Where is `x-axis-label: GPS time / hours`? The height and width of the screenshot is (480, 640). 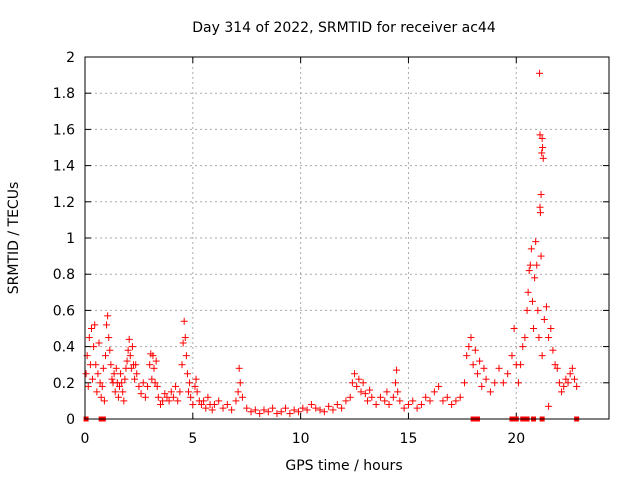
x-axis-label: GPS time / hours is located at coordinates (343, 466).